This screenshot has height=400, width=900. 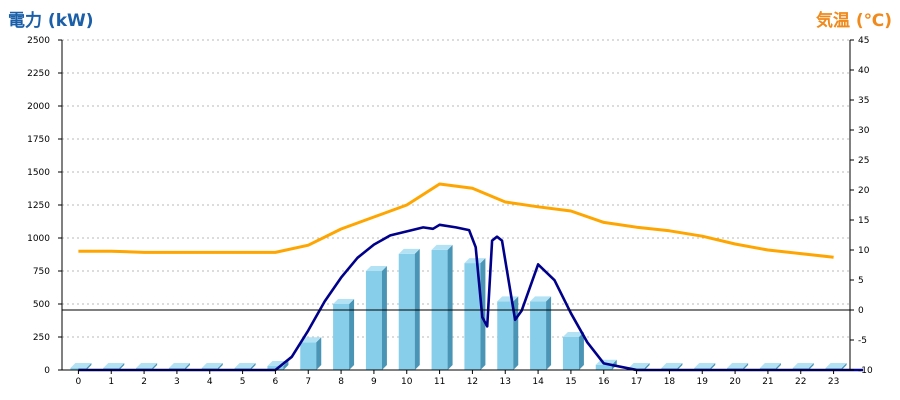 I want to click on x-tick-label: 16, so click(x=604, y=382).